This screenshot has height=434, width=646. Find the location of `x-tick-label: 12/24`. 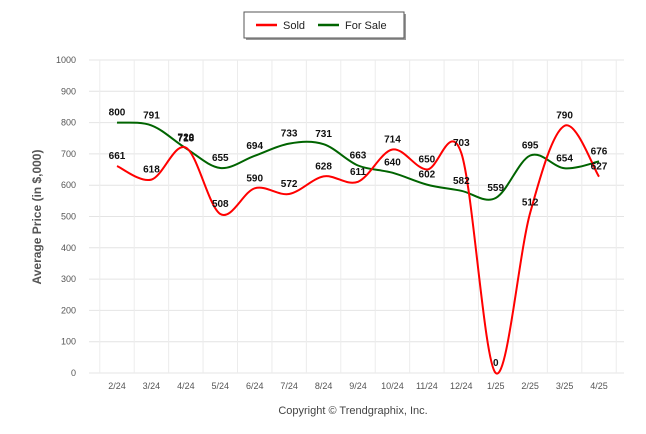

x-tick-label: 12/24 is located at coordinates (461, 386).